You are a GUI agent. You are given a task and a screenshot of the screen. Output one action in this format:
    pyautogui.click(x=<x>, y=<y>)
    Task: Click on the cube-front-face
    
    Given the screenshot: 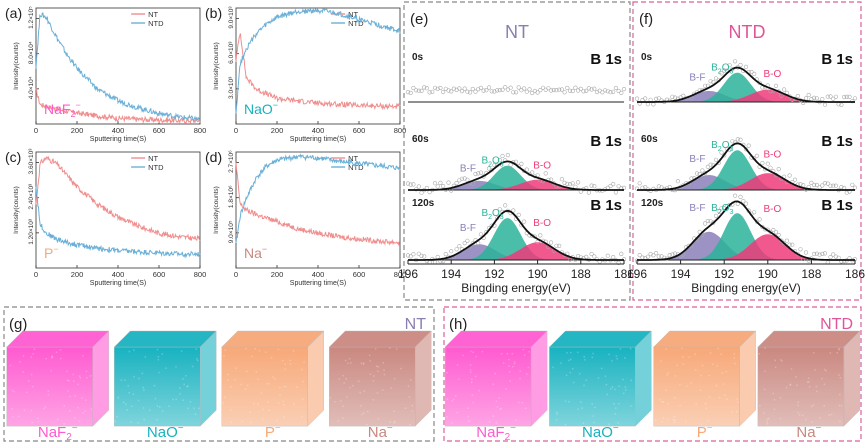 What is the action you would take?
    pyautogui.click(x=264, y=386)
    